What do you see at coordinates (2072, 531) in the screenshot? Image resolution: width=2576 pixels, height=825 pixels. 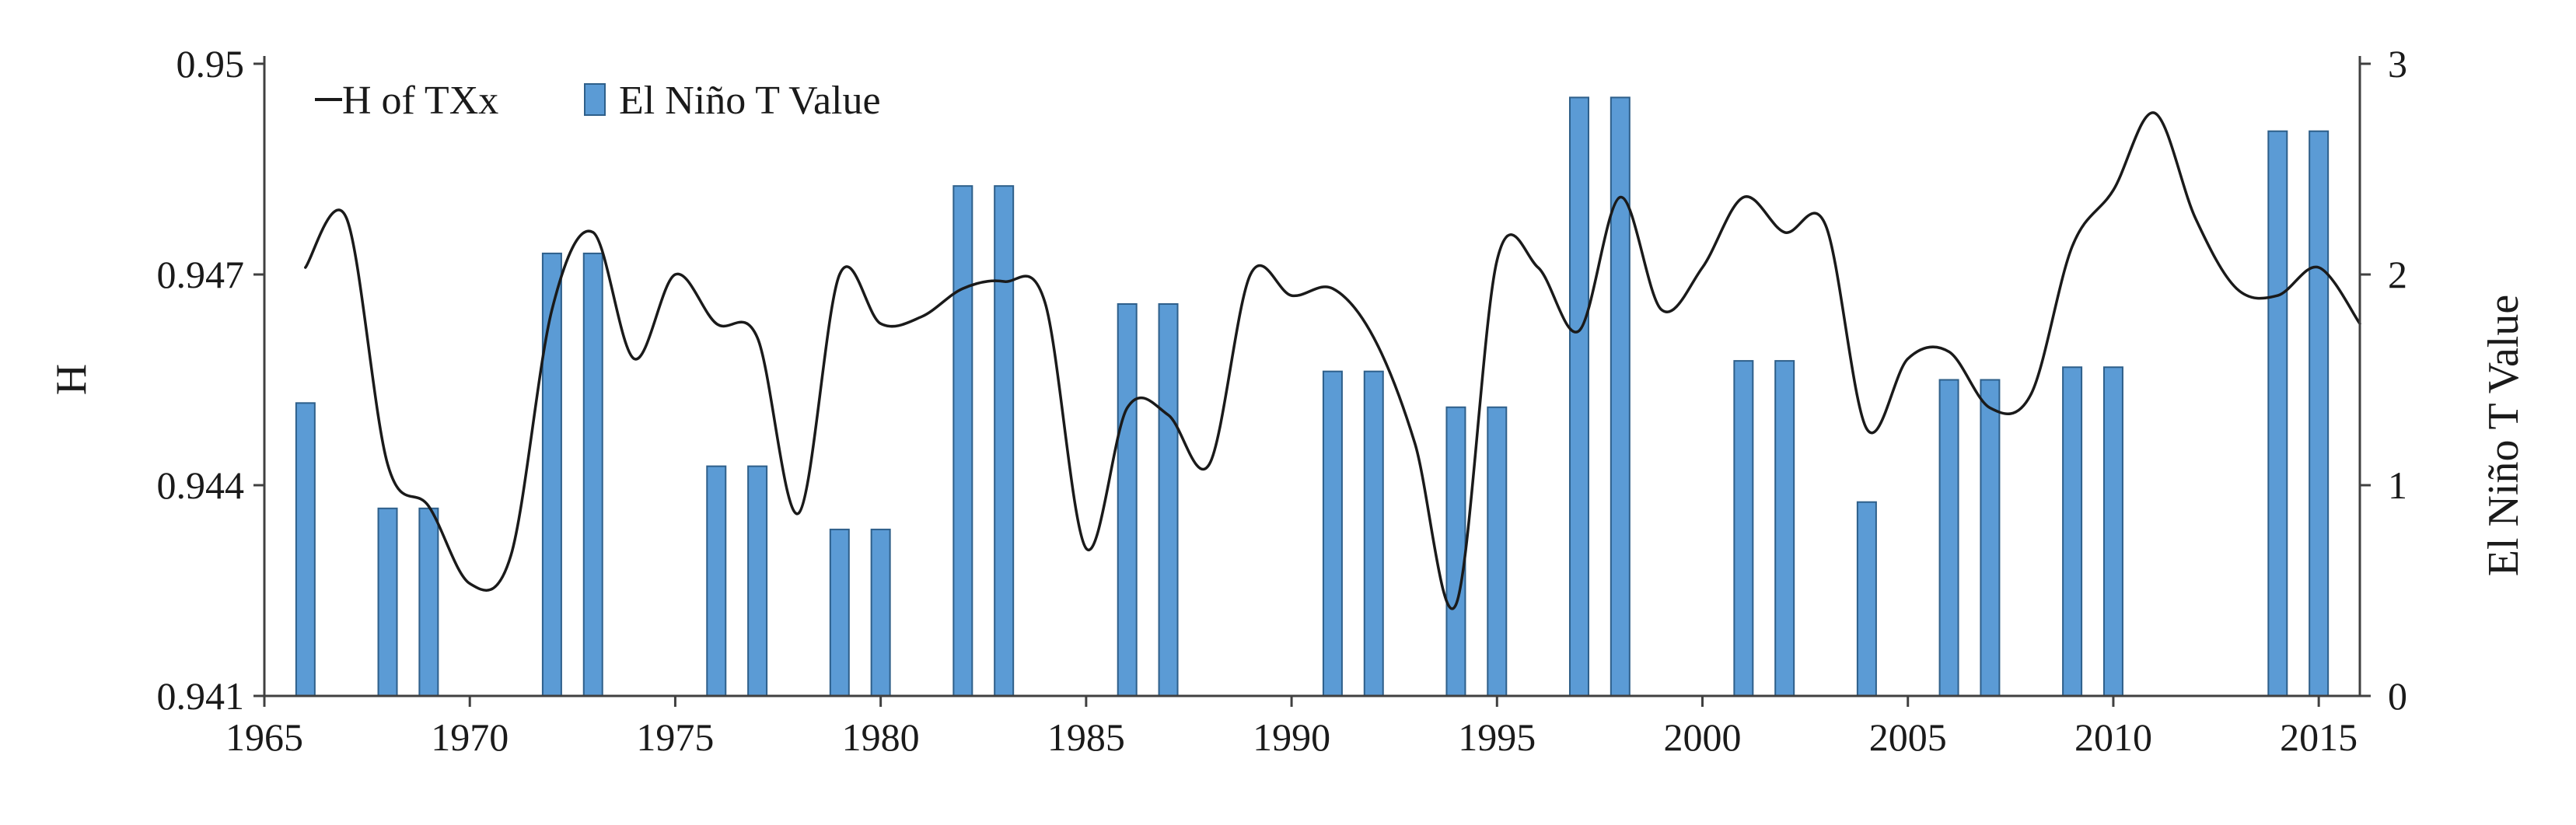 I see `bar-el-nino-2009` at bounding box center [2072, 531].